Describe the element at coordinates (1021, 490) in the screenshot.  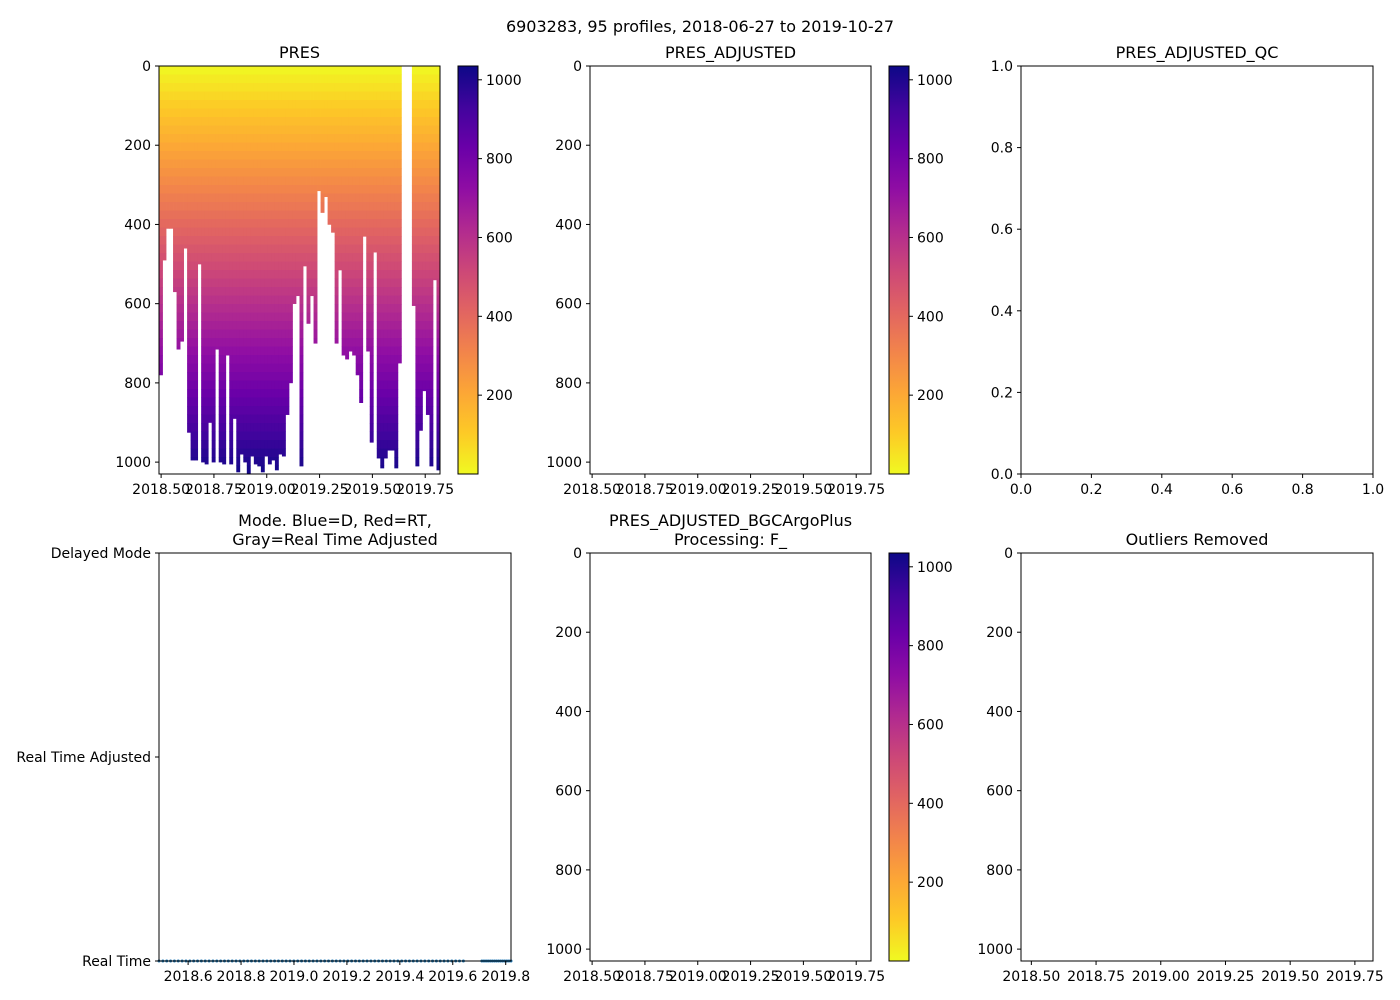
I see `x-tick-label: 0.0` at that location.